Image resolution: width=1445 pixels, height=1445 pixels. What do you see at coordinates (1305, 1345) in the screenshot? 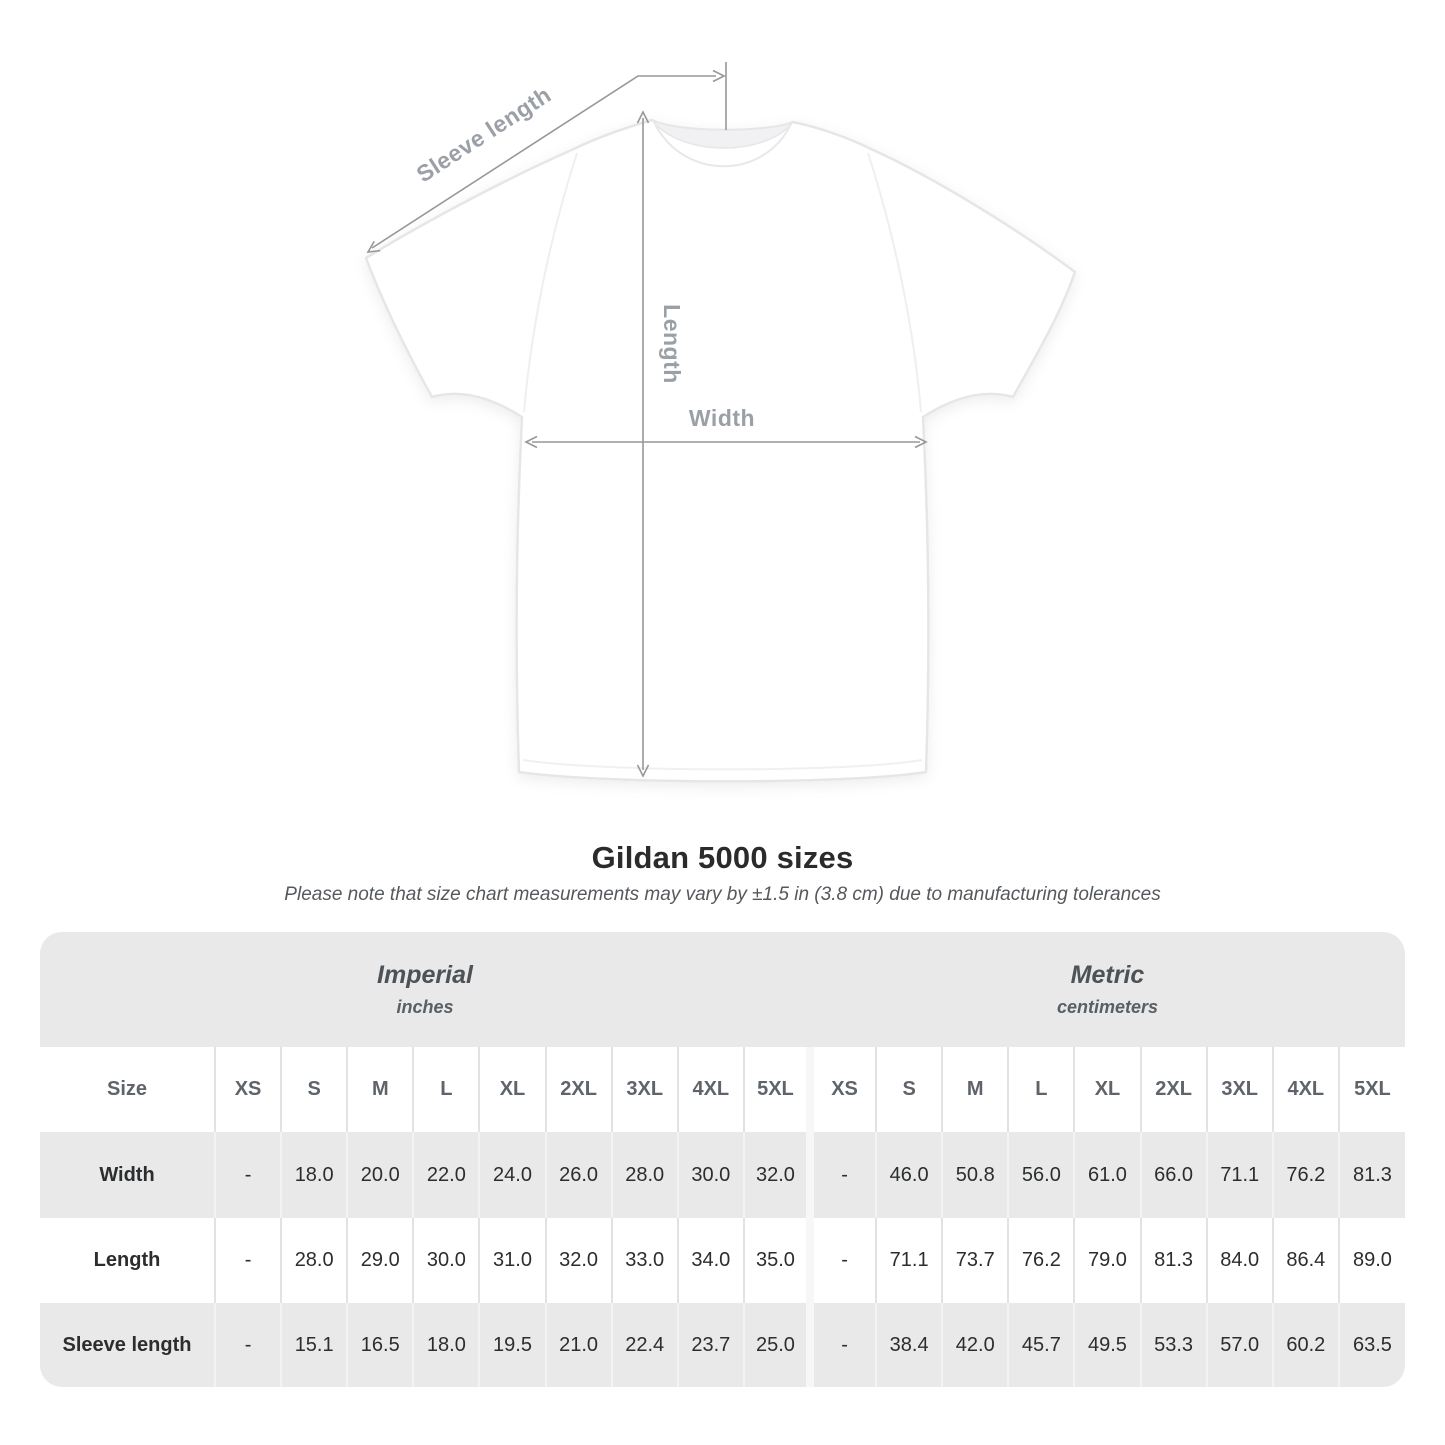
I see `value-cell: 60.2` at bounding box center [1305, 1345].